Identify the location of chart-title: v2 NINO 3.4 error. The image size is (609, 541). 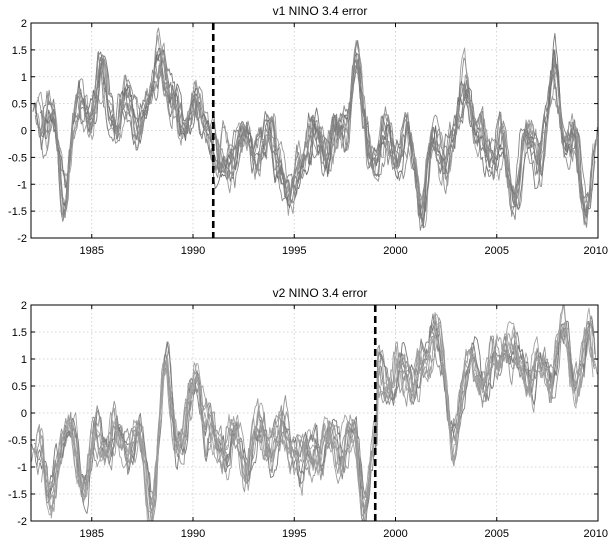
(320, 293).